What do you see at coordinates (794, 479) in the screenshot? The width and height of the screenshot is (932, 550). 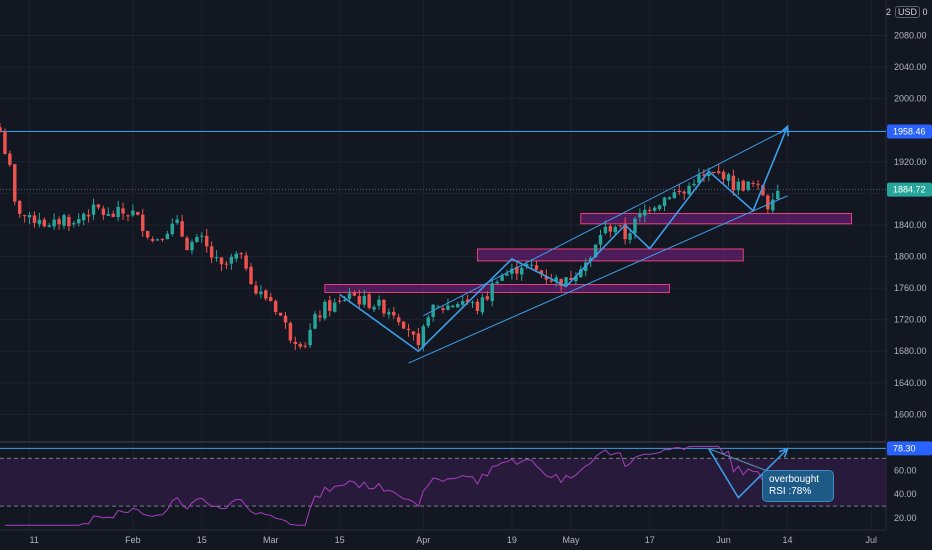 I see `callout-line-1: overbought` at bounding box center [794, 479].